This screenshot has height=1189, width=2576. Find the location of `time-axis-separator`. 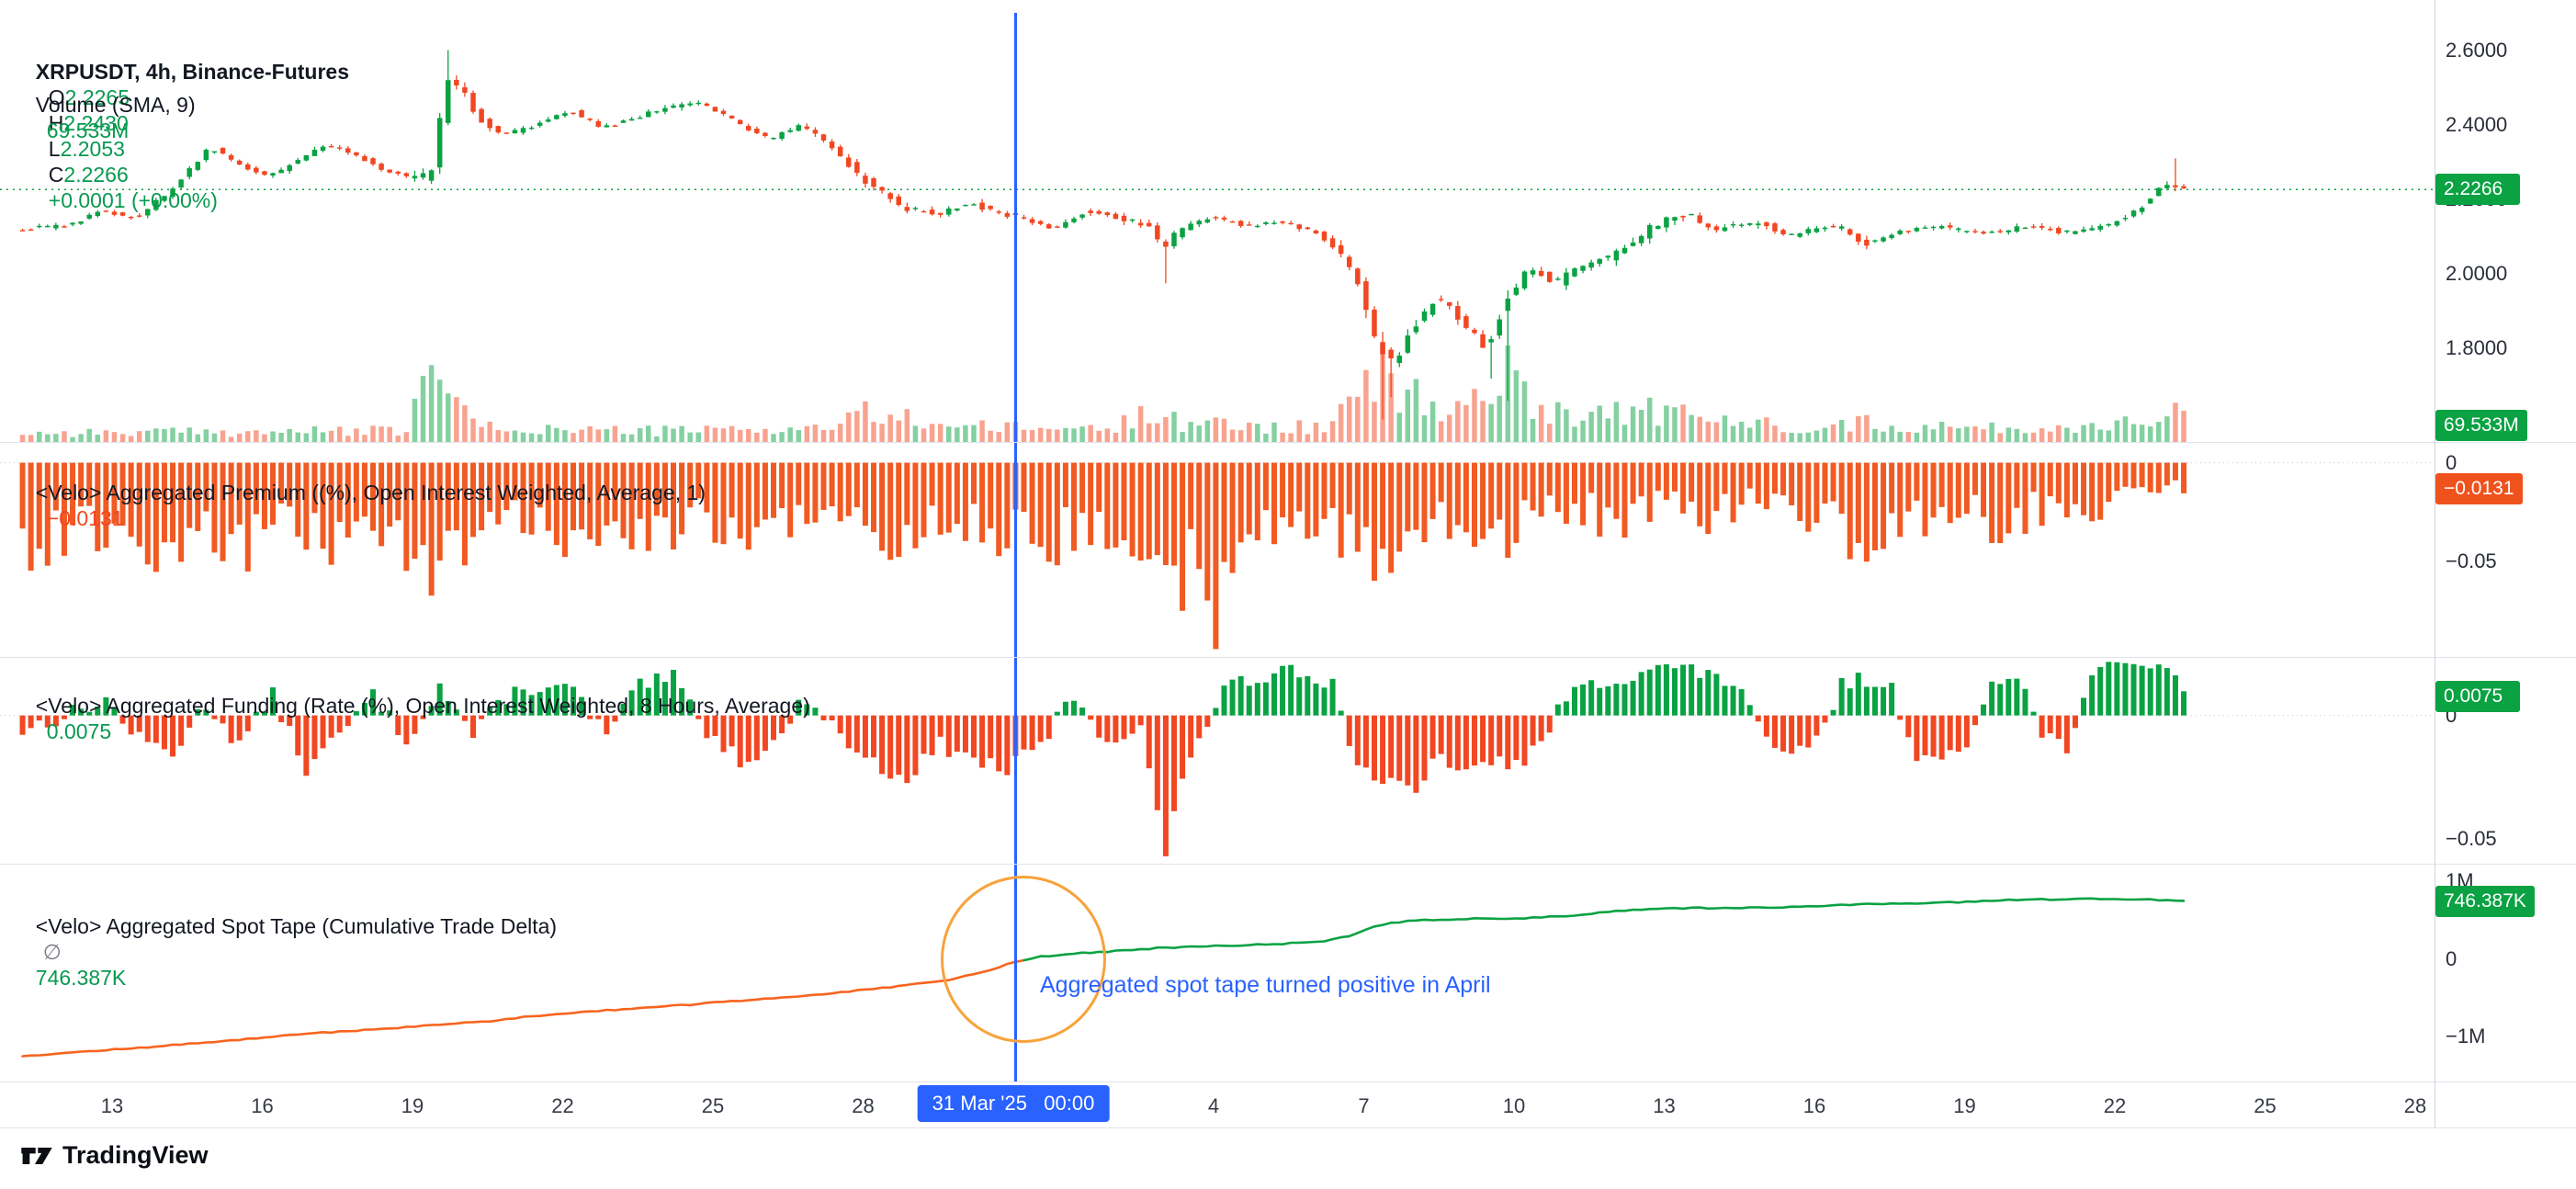

time-axis-separator is located at coordinates (1288, 1081).